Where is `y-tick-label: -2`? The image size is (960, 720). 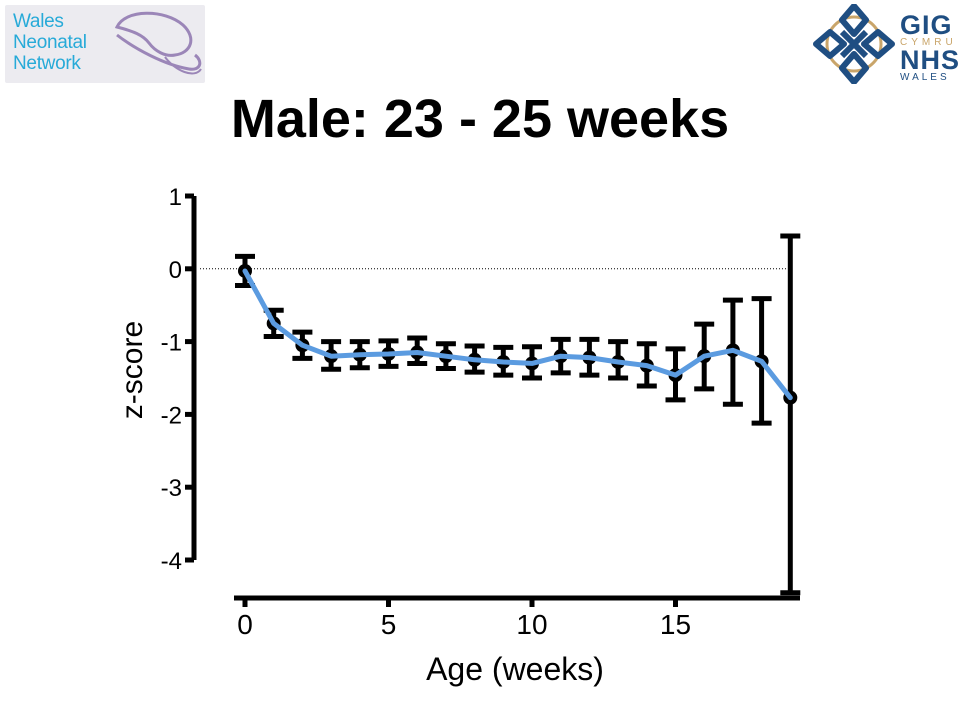
y-tick-label: -2 is located at coordinates (171, 415).